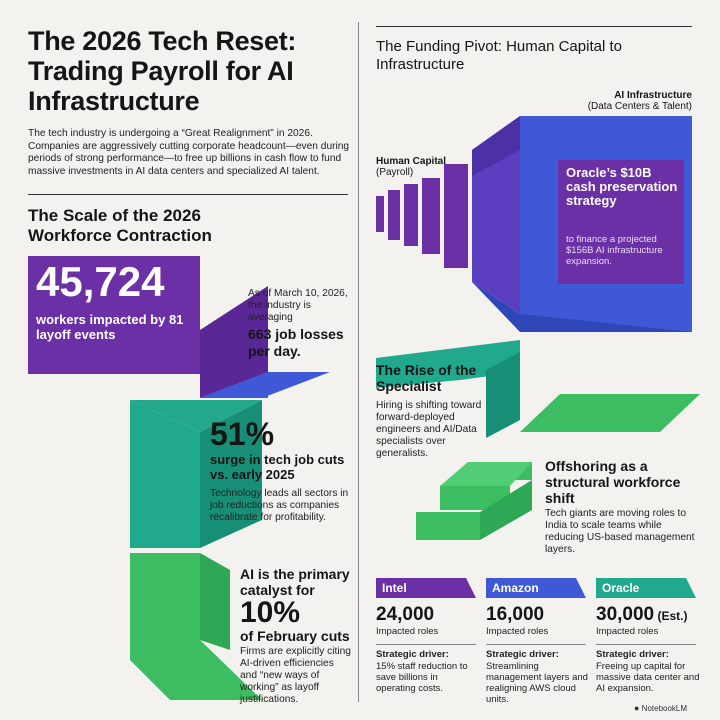  I want to click on funnel-cone-shade, so click(496, 146).